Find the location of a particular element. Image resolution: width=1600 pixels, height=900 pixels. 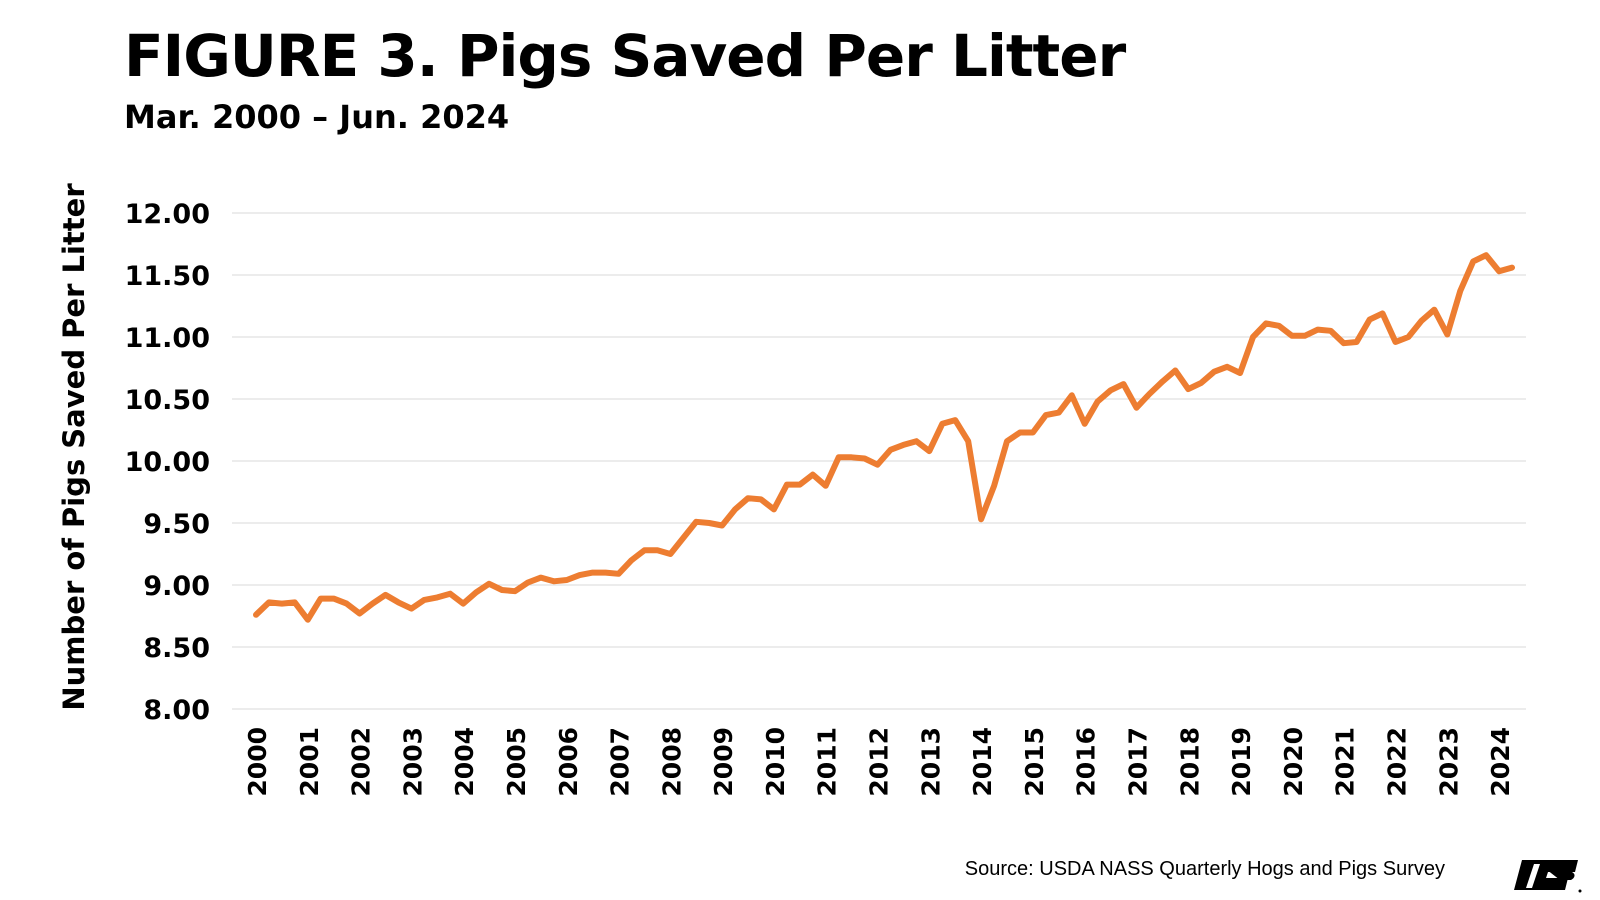

x-tick-label: 2017 is located at coordinates (1137, 762).